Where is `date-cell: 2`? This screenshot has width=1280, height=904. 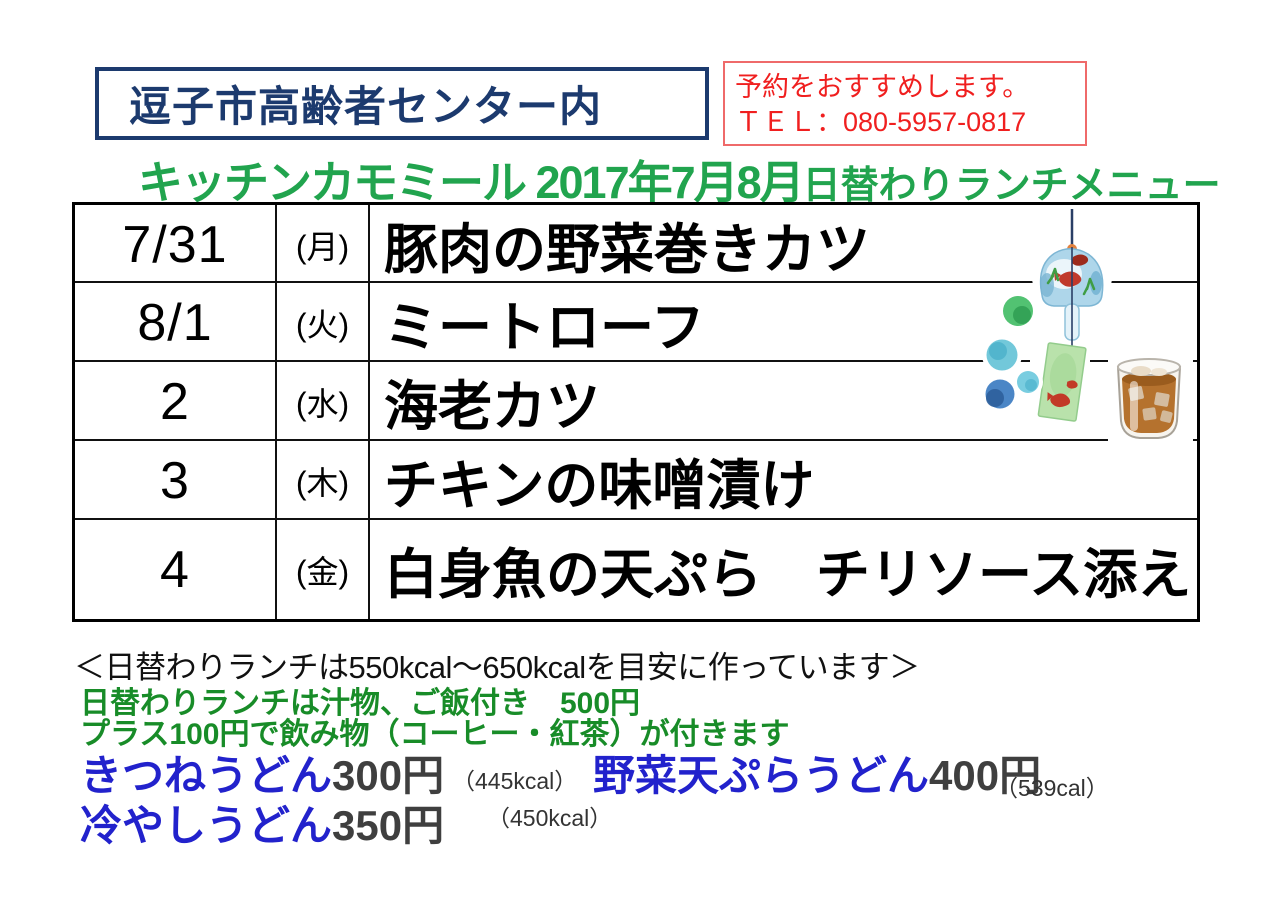
date-cell: 2 is located at coordinates (175, 401).